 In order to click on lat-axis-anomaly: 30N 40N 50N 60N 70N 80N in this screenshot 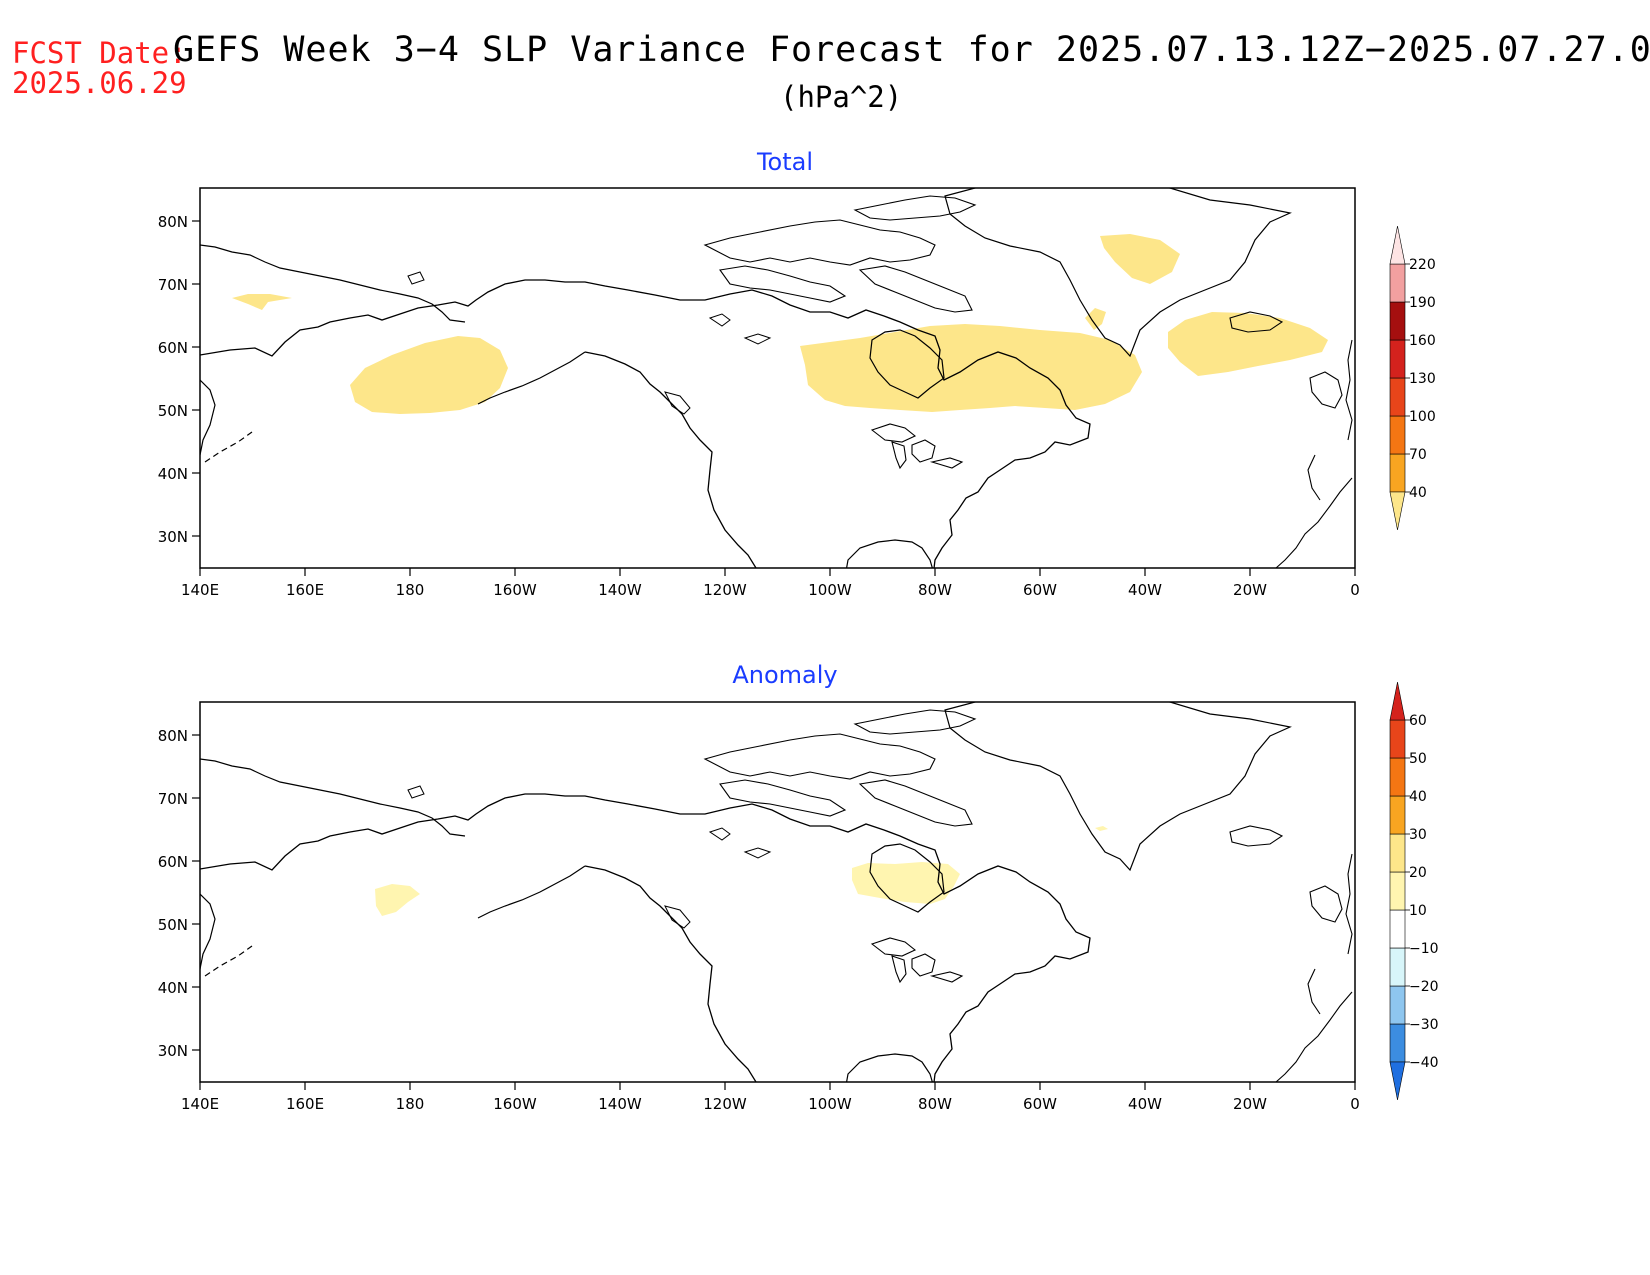, I will do `click(179, 893)`.